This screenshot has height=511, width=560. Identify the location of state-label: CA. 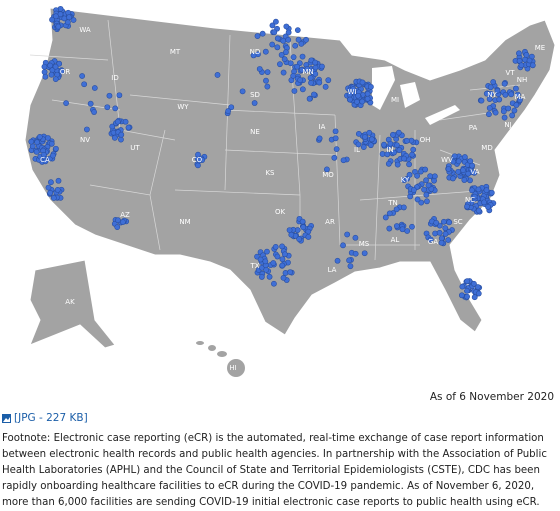
(45, 160).